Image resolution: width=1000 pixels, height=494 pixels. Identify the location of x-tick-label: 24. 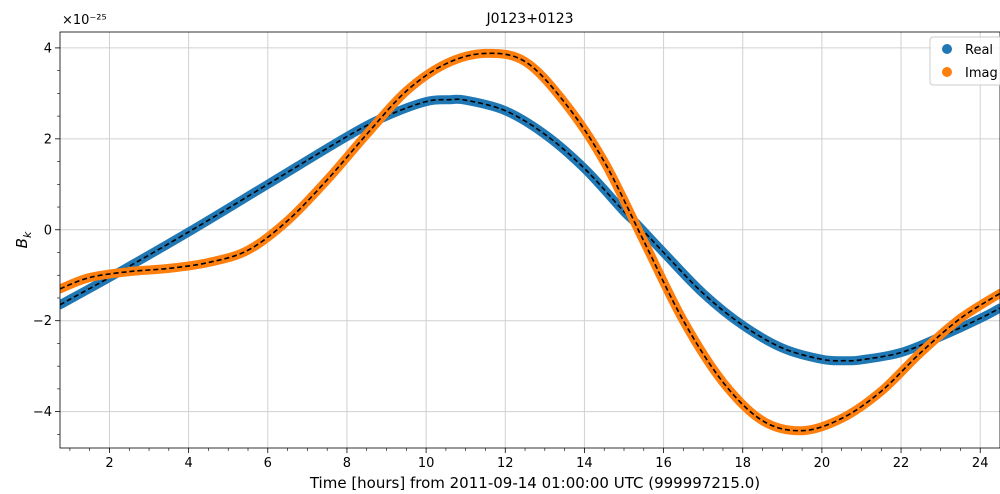
(980, 463).